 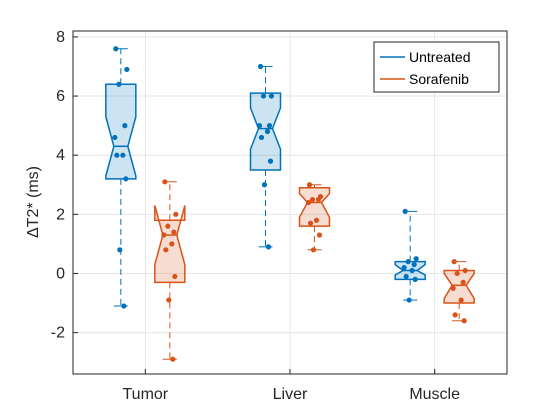 I want to click on y-tick-label: 2, so click(x=60, y=214).